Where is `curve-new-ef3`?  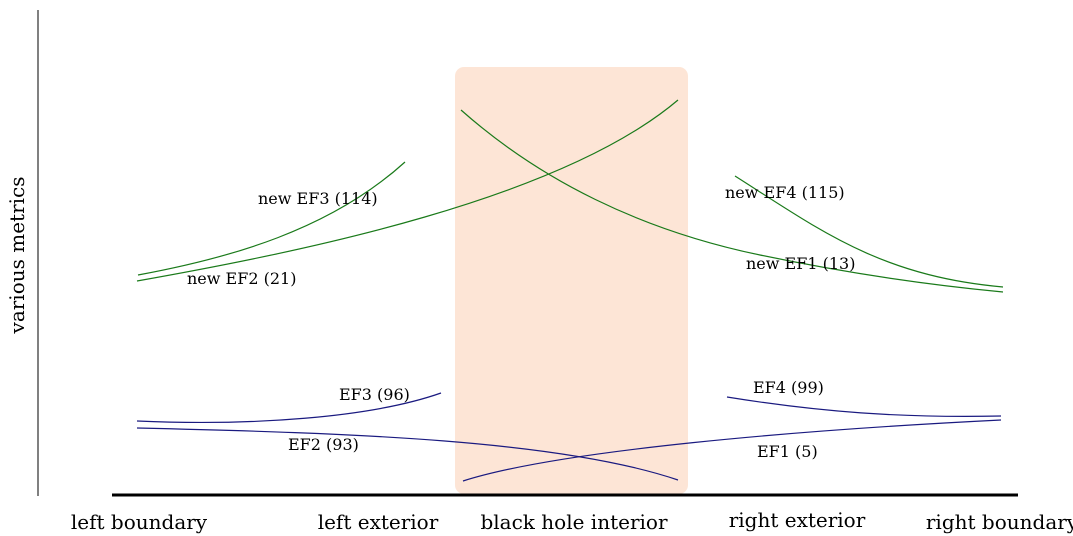
curve-new-ef3 is located at coordinates (271, 218).